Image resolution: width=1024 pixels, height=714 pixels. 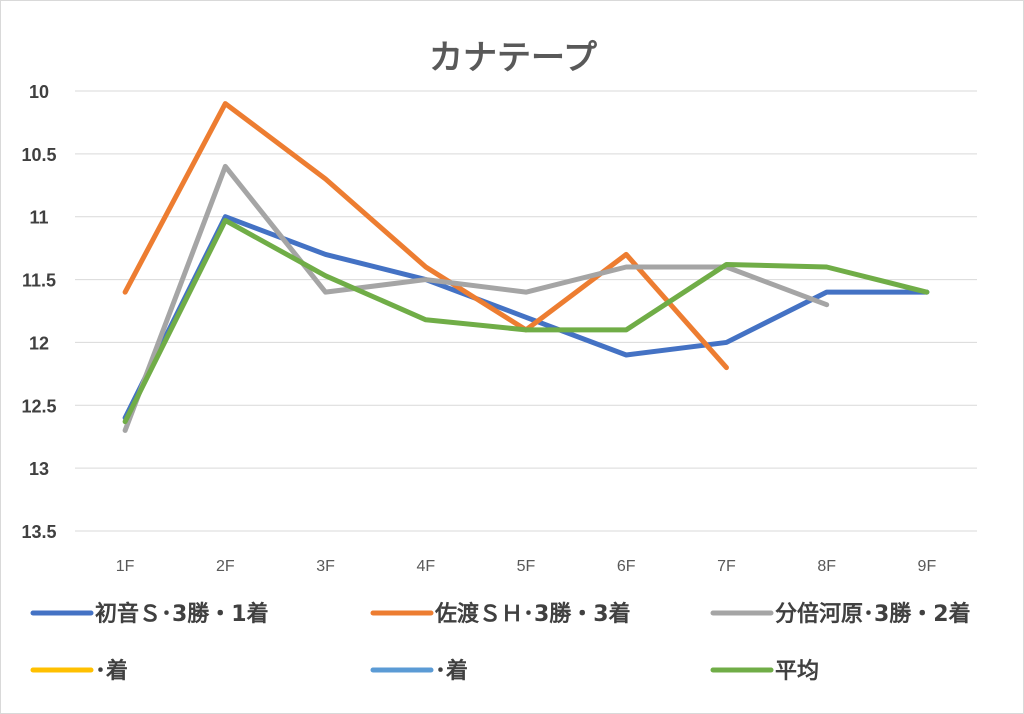 What do you see at coordinates (38, 312) in the screenshot?
I see `y-axis-ticks: 10 10.5 11 11.5 12 12.5 13 13.5` at bounding box center [38, 312].